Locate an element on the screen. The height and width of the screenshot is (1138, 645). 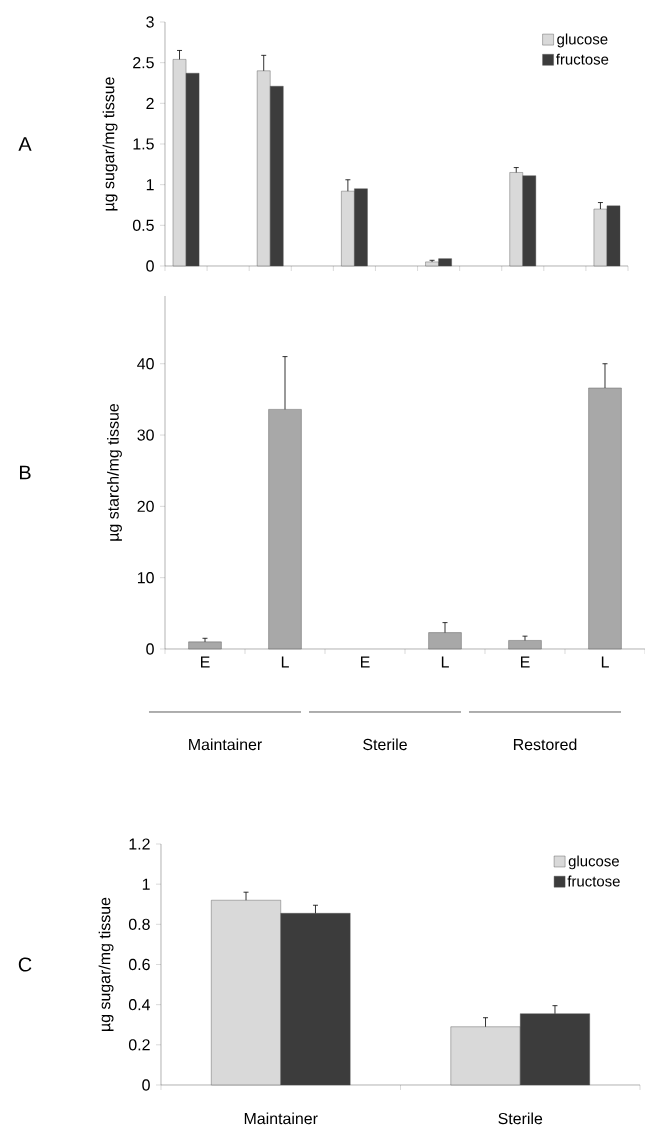
y-tick-label: 0.2 is located at coordinates (139, 1045).